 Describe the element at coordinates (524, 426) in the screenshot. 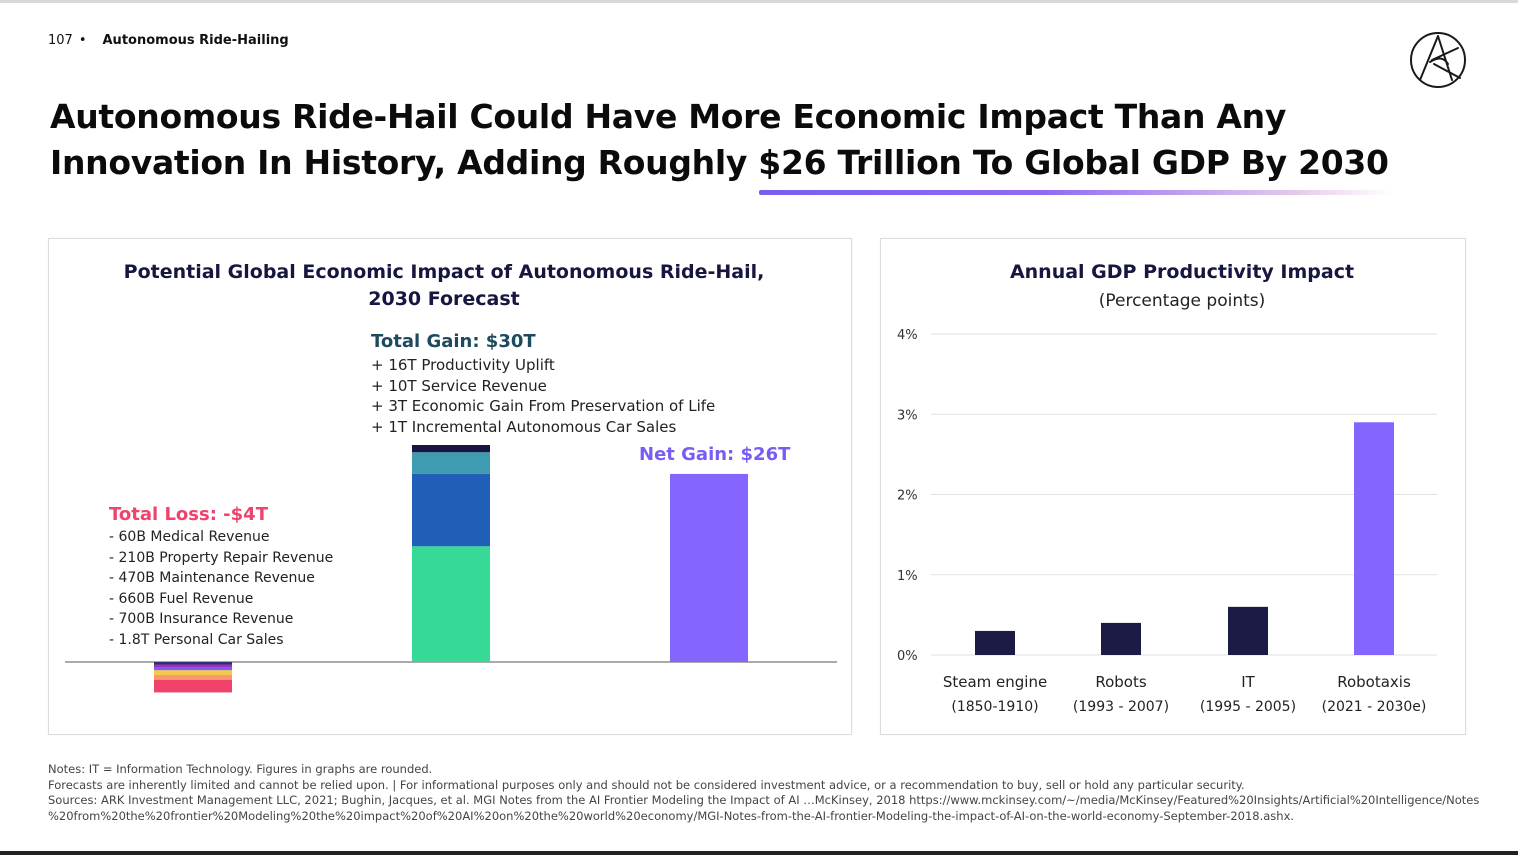

I see `gain-item: + 1T Incremental Autonomous Car Sales` at that location.